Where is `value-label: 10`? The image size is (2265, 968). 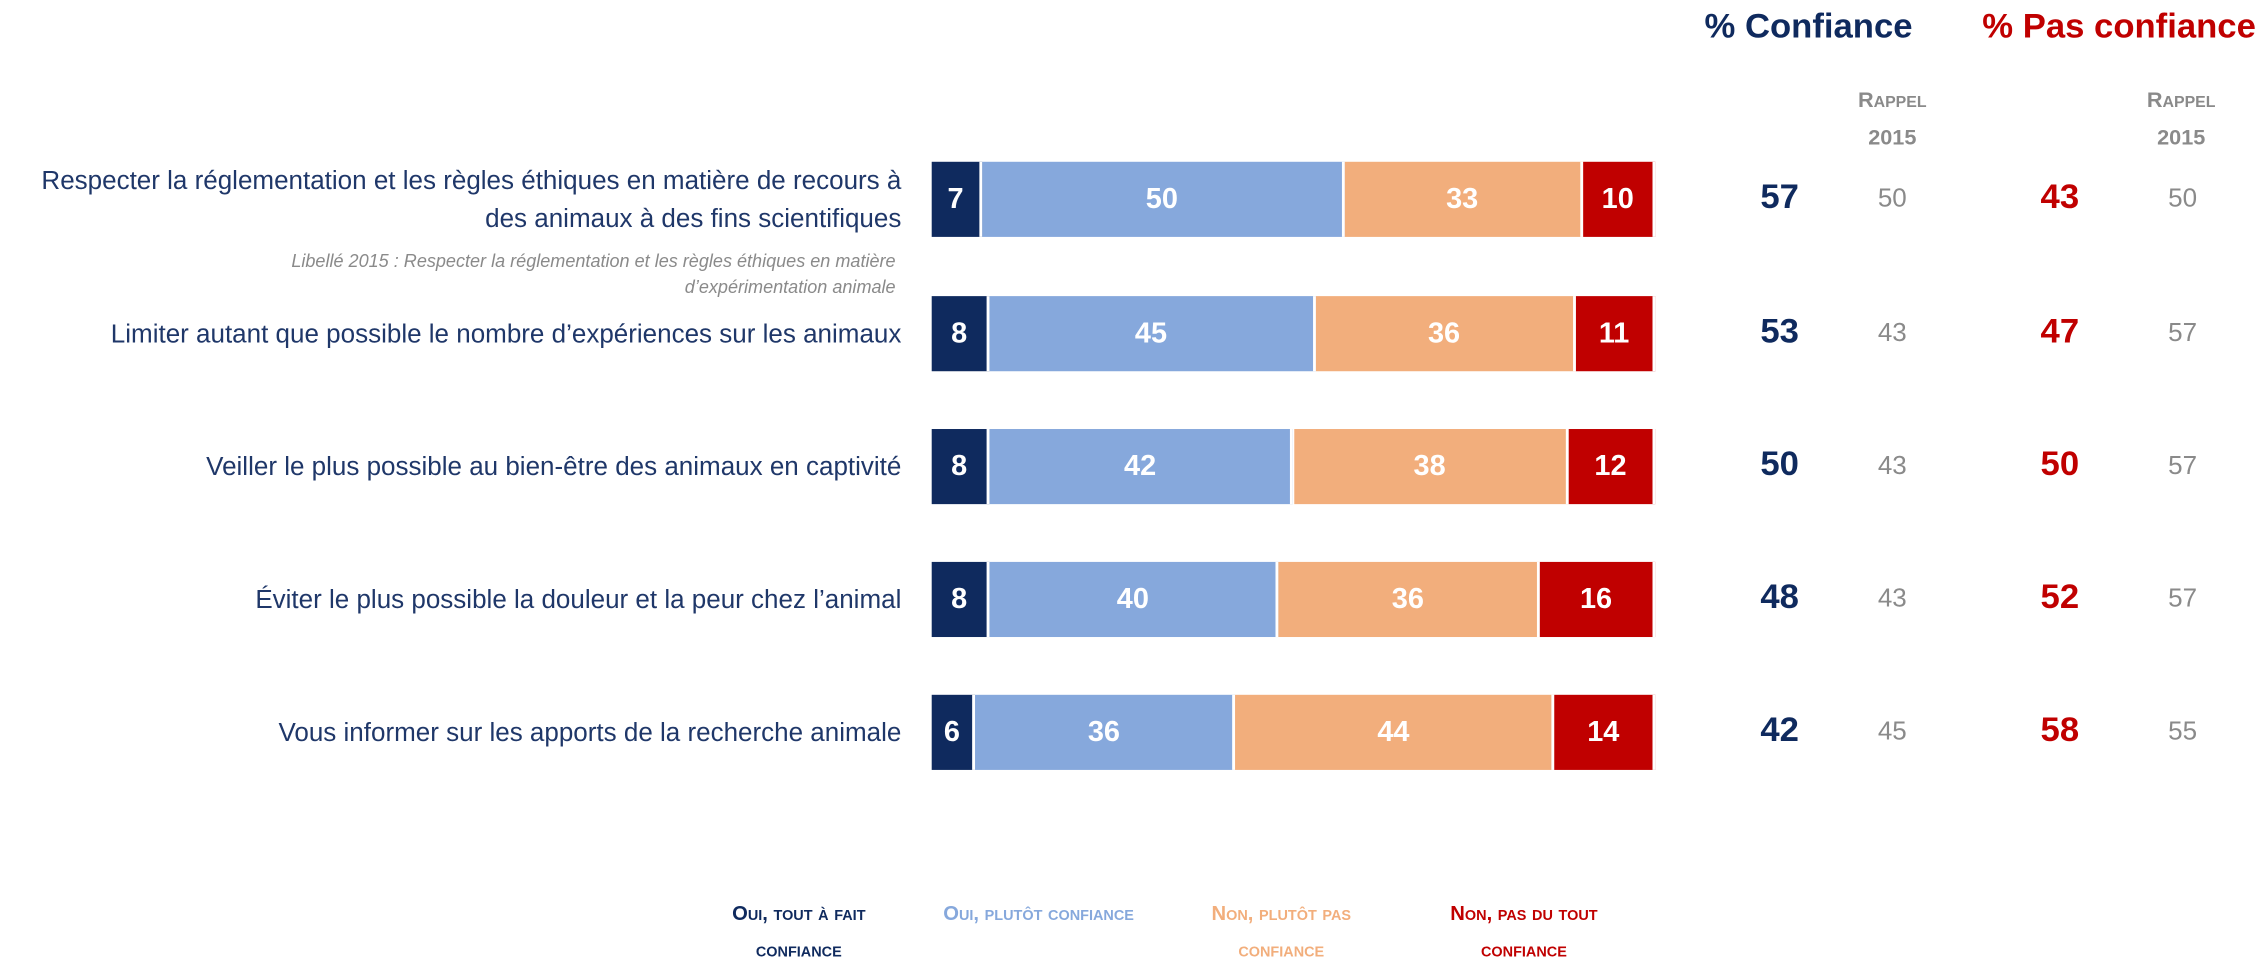
value-label: 10 is located at coordinates (1617, 198).